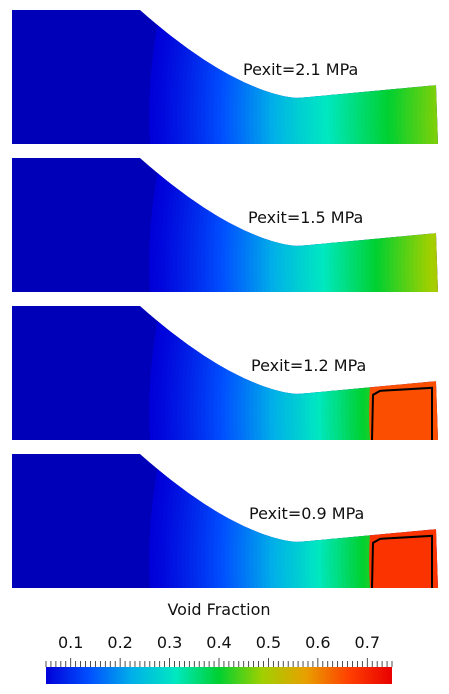 This screenshot has height=694, width=449. What do you see at coordinates (308, 365) in the screenshot?
I see `pressure-label: Pexit=1.2 MPa` at bounding box center [308, 365].